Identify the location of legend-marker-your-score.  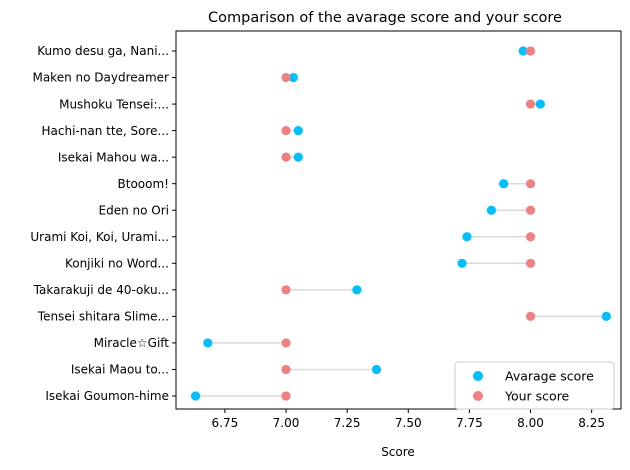
(478, 396).